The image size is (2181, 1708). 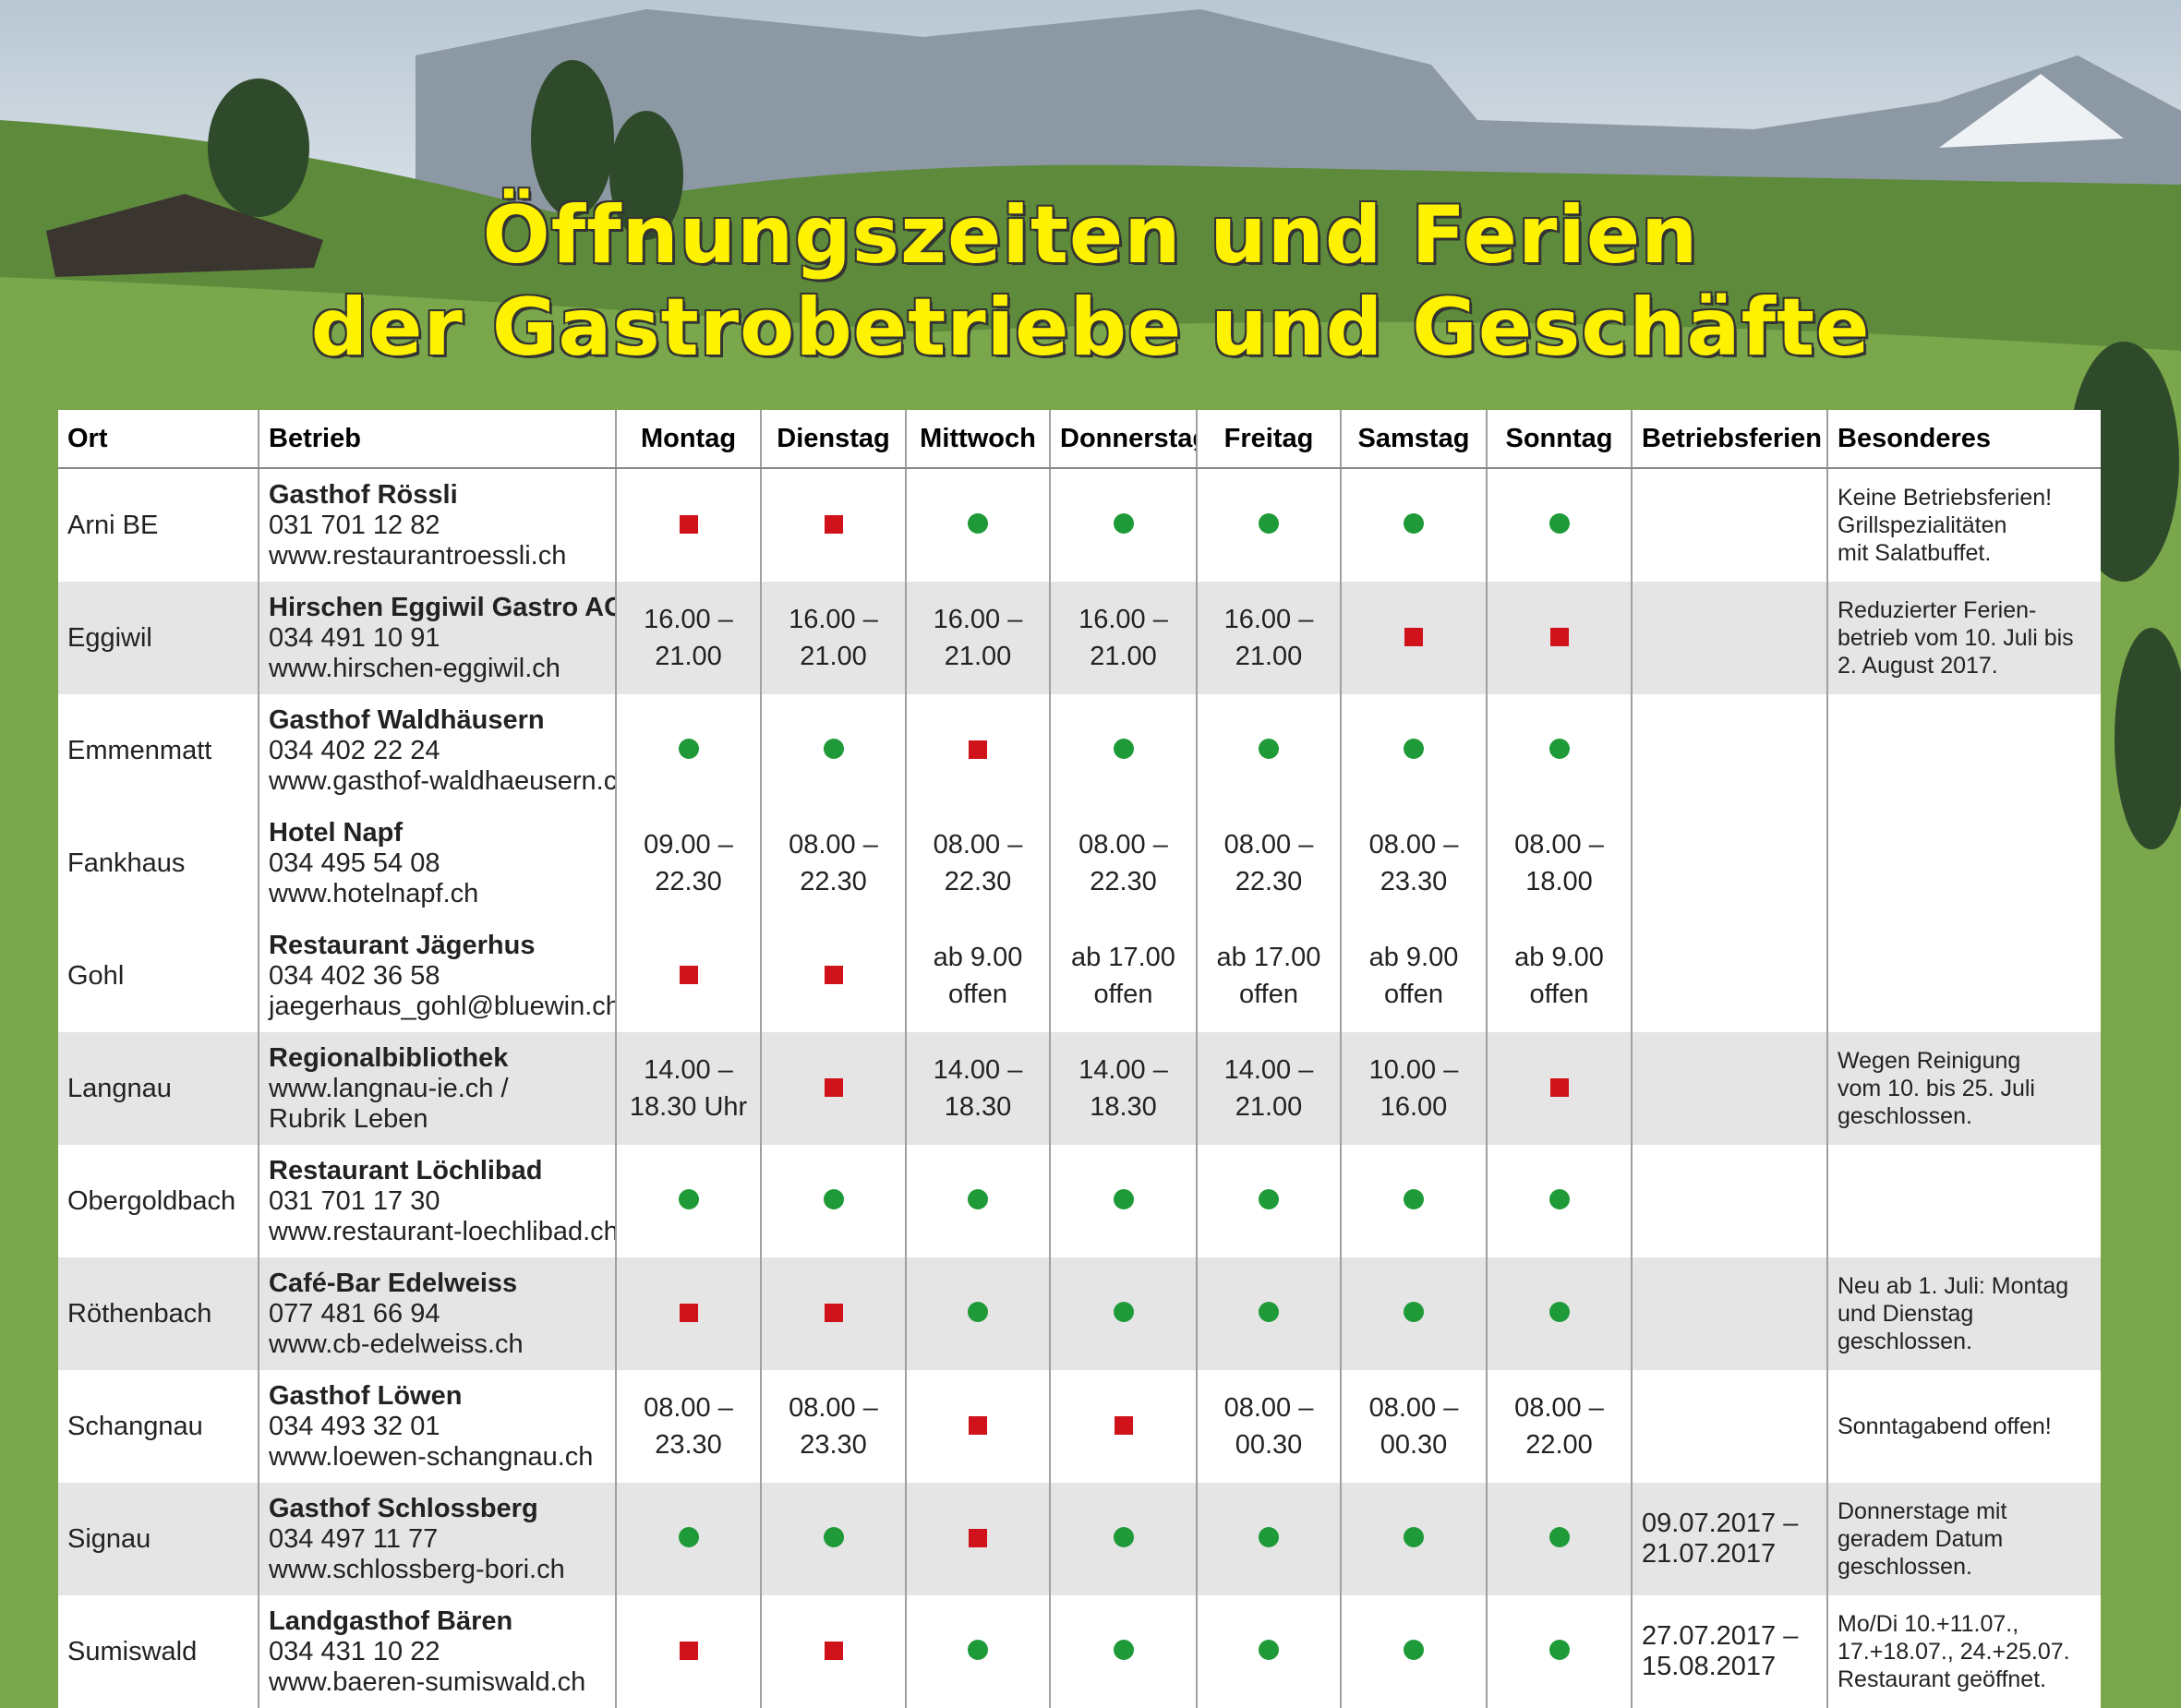 I want to click on holiday-cell: 27.07.2017 –15.08.2017, so click(x=1729, y=1651).